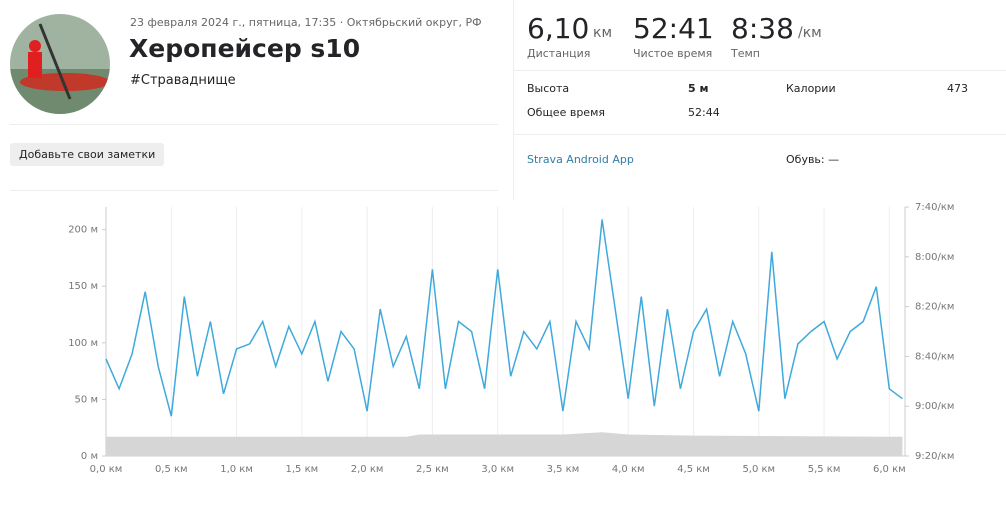 Image resolution: width=1006 pixels, height=514 pixels. Describe the element at coordinates (86, 399) in the screenshot. I see `y-tick-label: 50 м` at that location.